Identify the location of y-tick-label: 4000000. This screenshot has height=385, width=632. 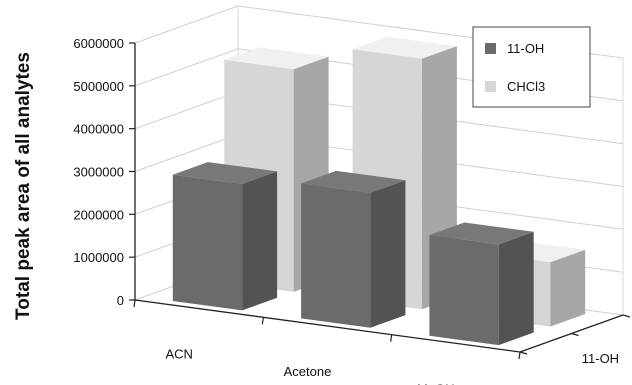
(98, 129).